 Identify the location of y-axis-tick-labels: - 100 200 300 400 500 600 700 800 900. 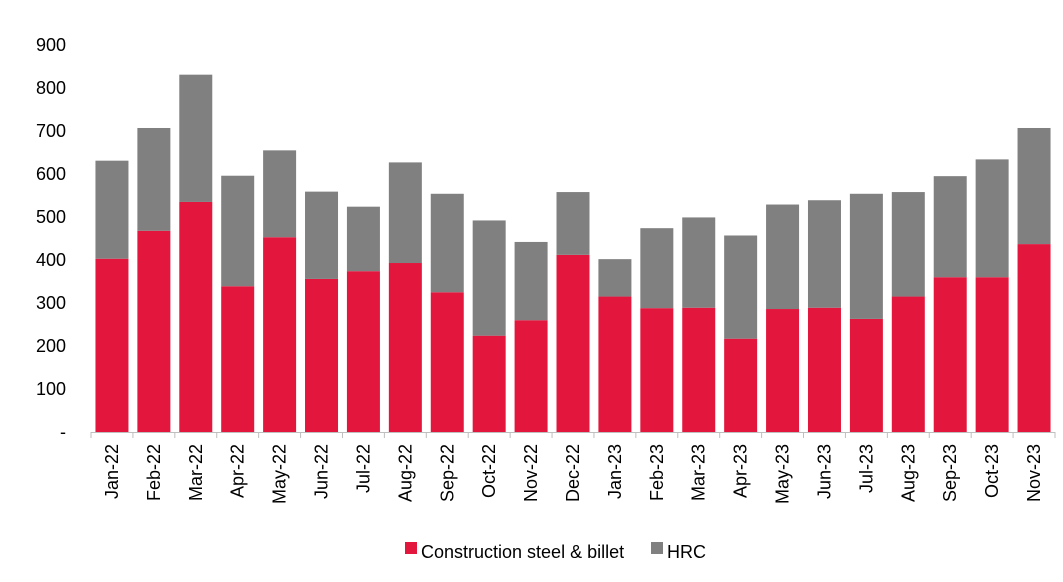
(51, 238).